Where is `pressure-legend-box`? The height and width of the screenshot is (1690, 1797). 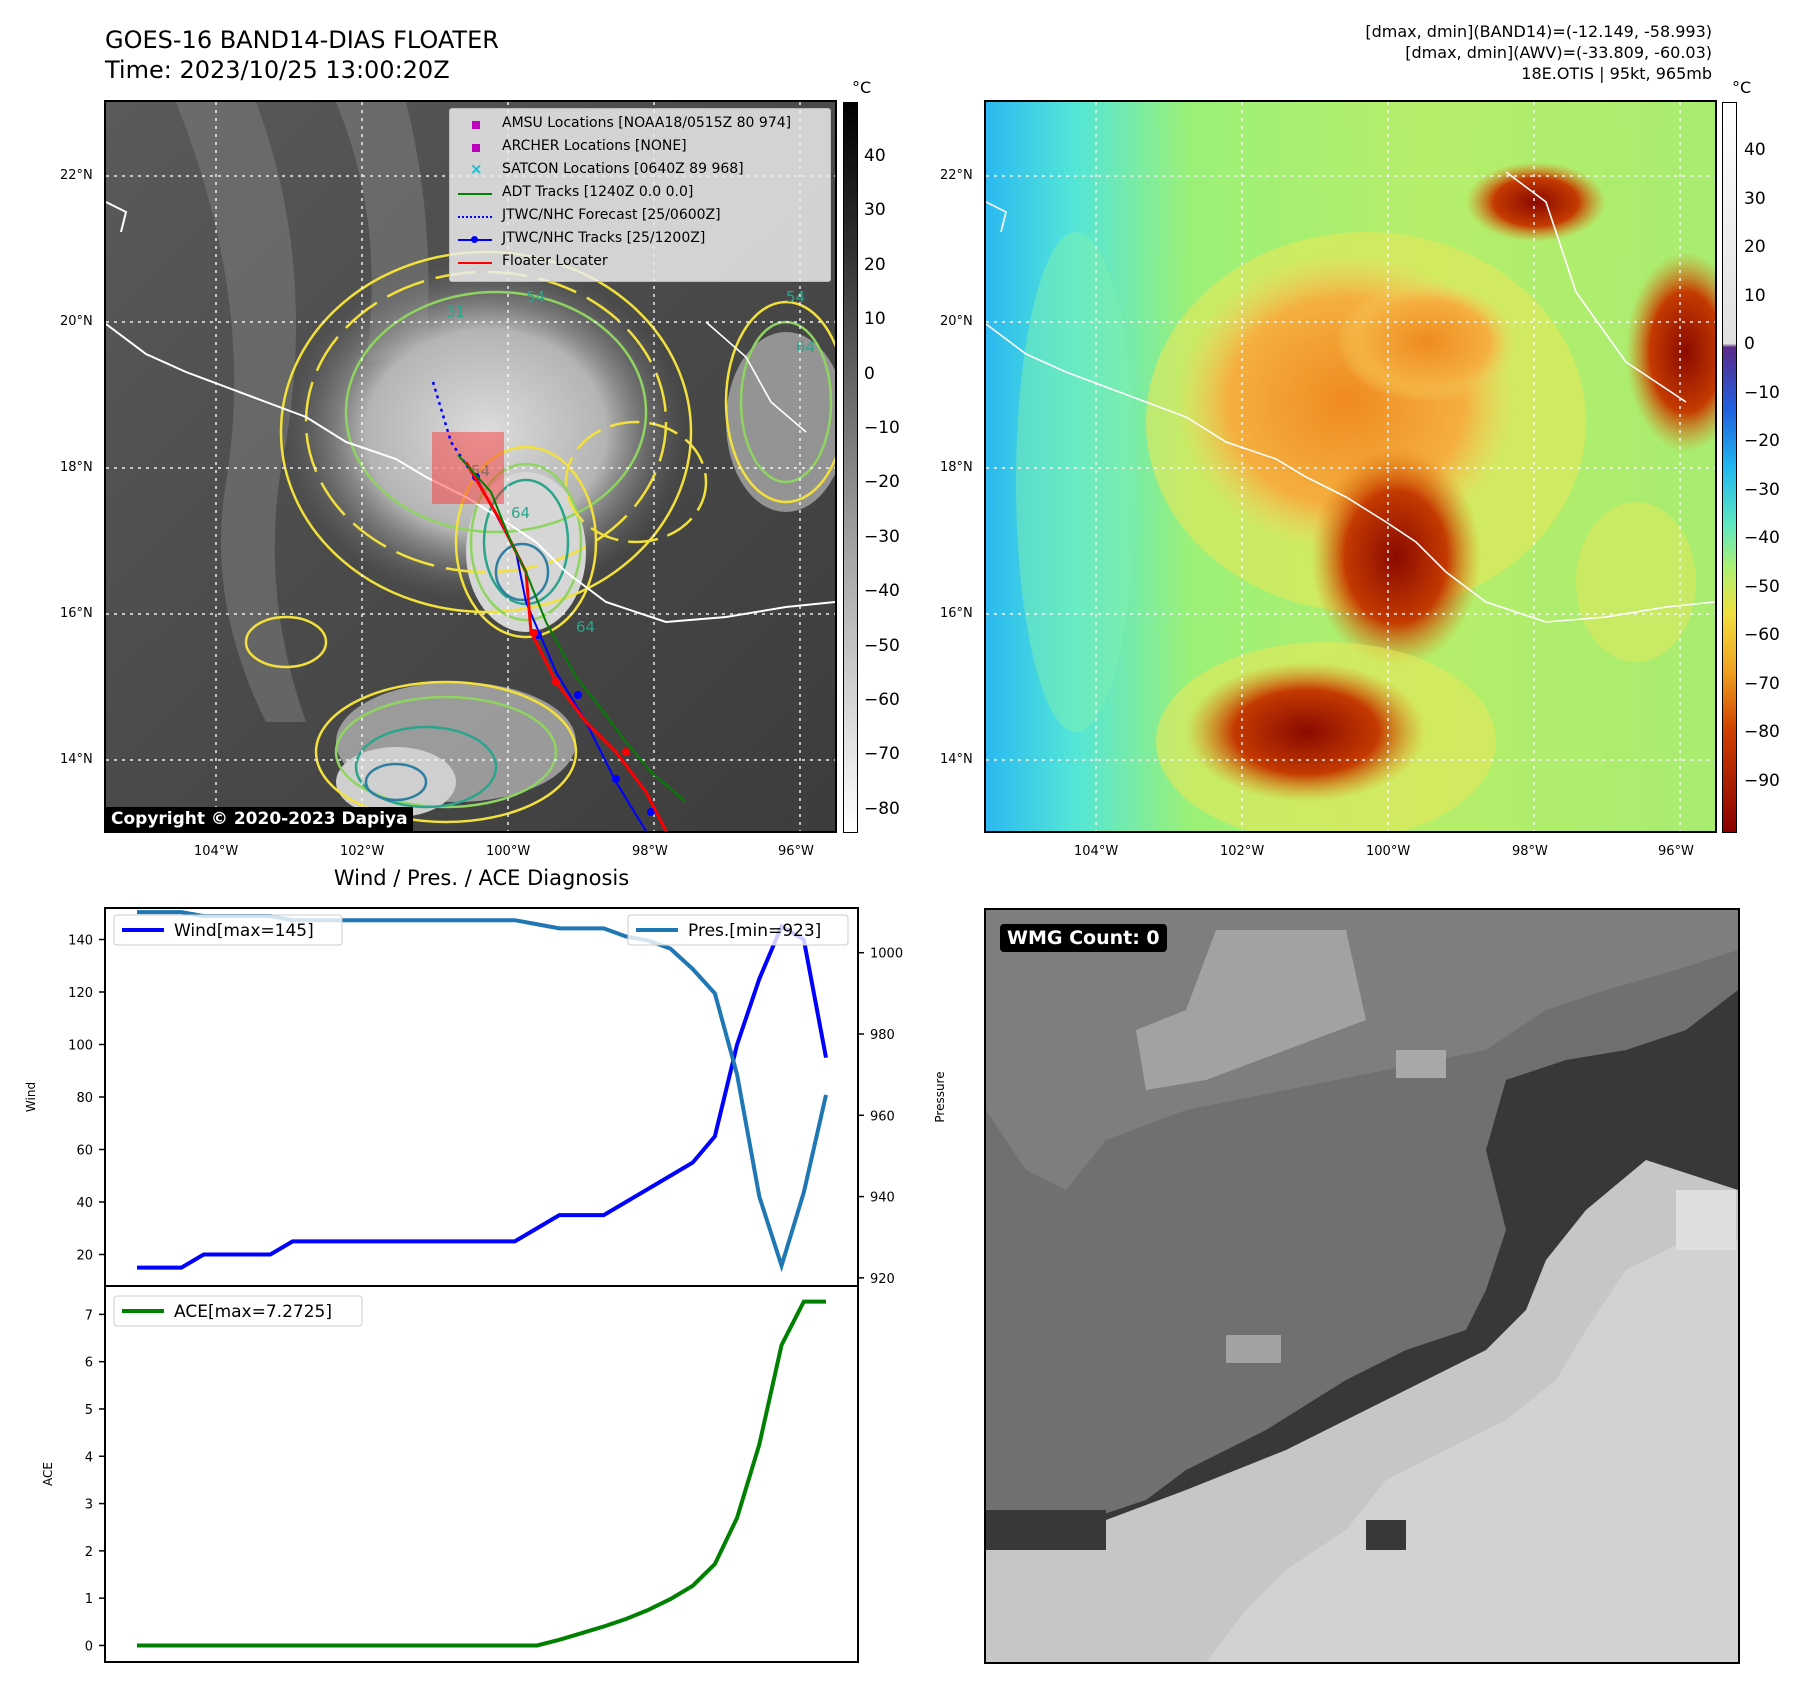 pressure-legend-box is located at coordinates (738, 930).